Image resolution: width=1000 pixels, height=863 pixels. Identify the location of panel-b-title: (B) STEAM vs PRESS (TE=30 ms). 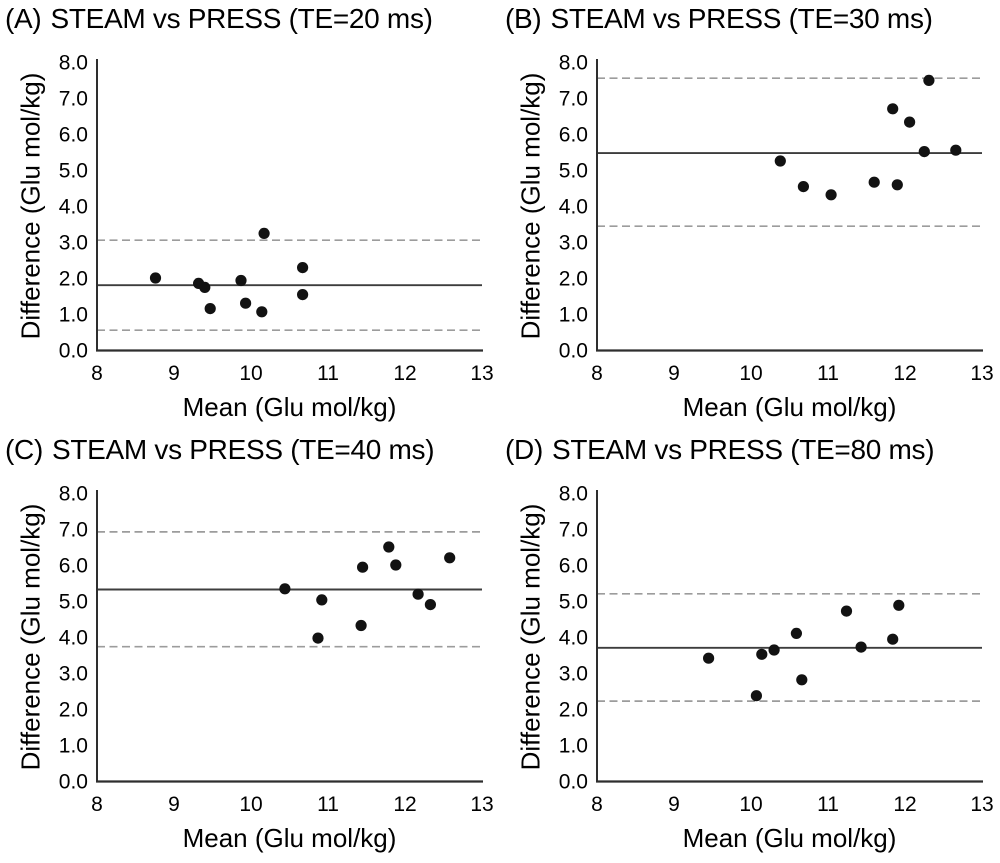
(719, 19).